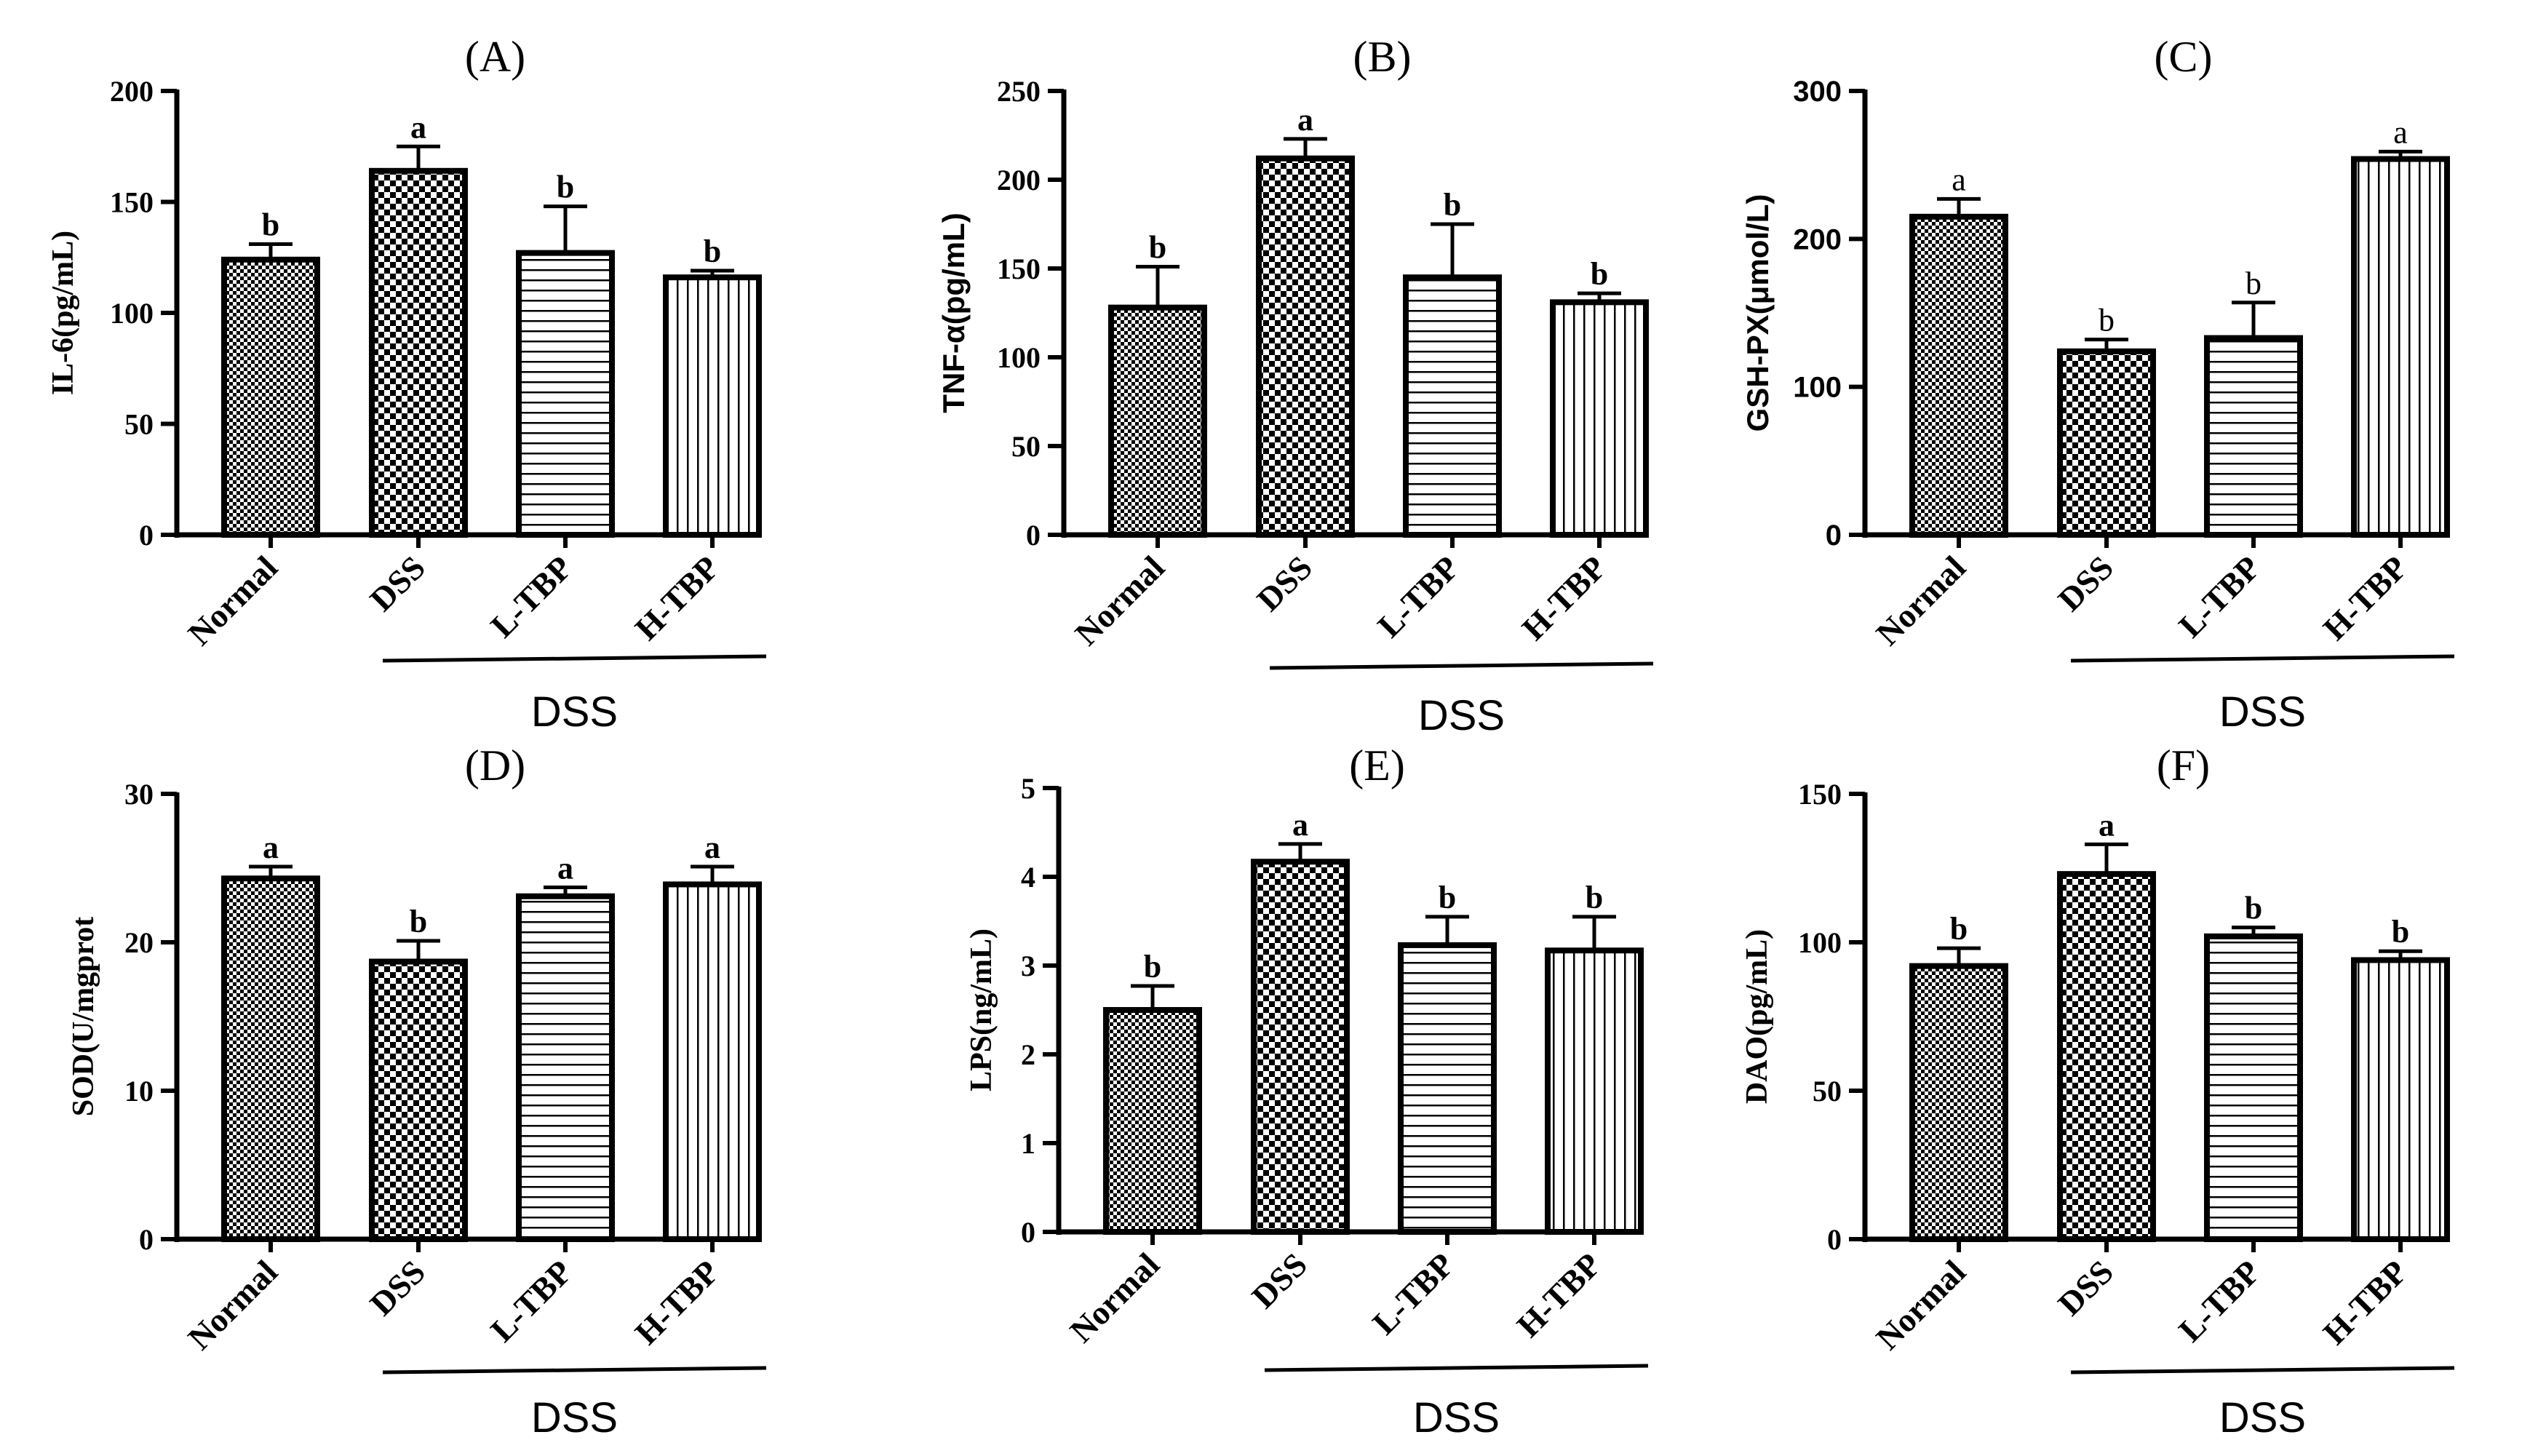 The image size is (2522, 1456). I want to click on panel-a-bar-normal, so click(270, 397).